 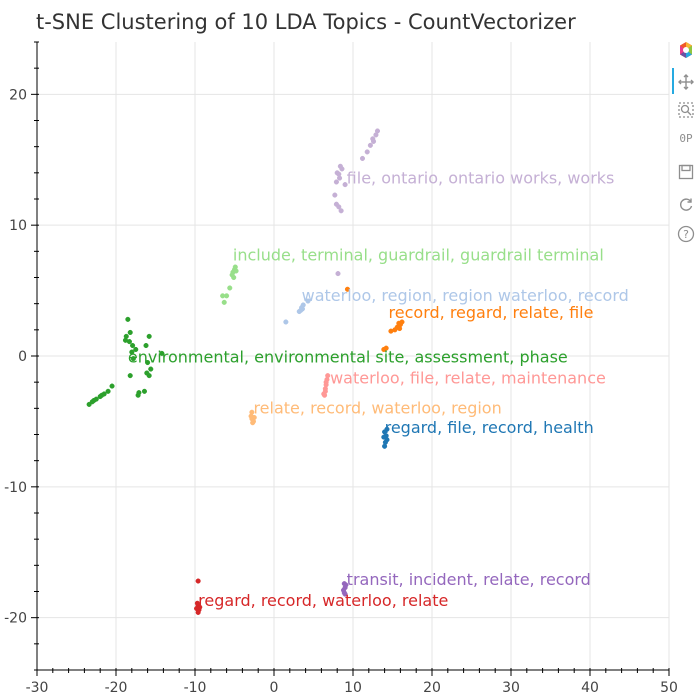 I want to click on cluster-label: relate, record, waterloo, region, so click(x=377, y=408).